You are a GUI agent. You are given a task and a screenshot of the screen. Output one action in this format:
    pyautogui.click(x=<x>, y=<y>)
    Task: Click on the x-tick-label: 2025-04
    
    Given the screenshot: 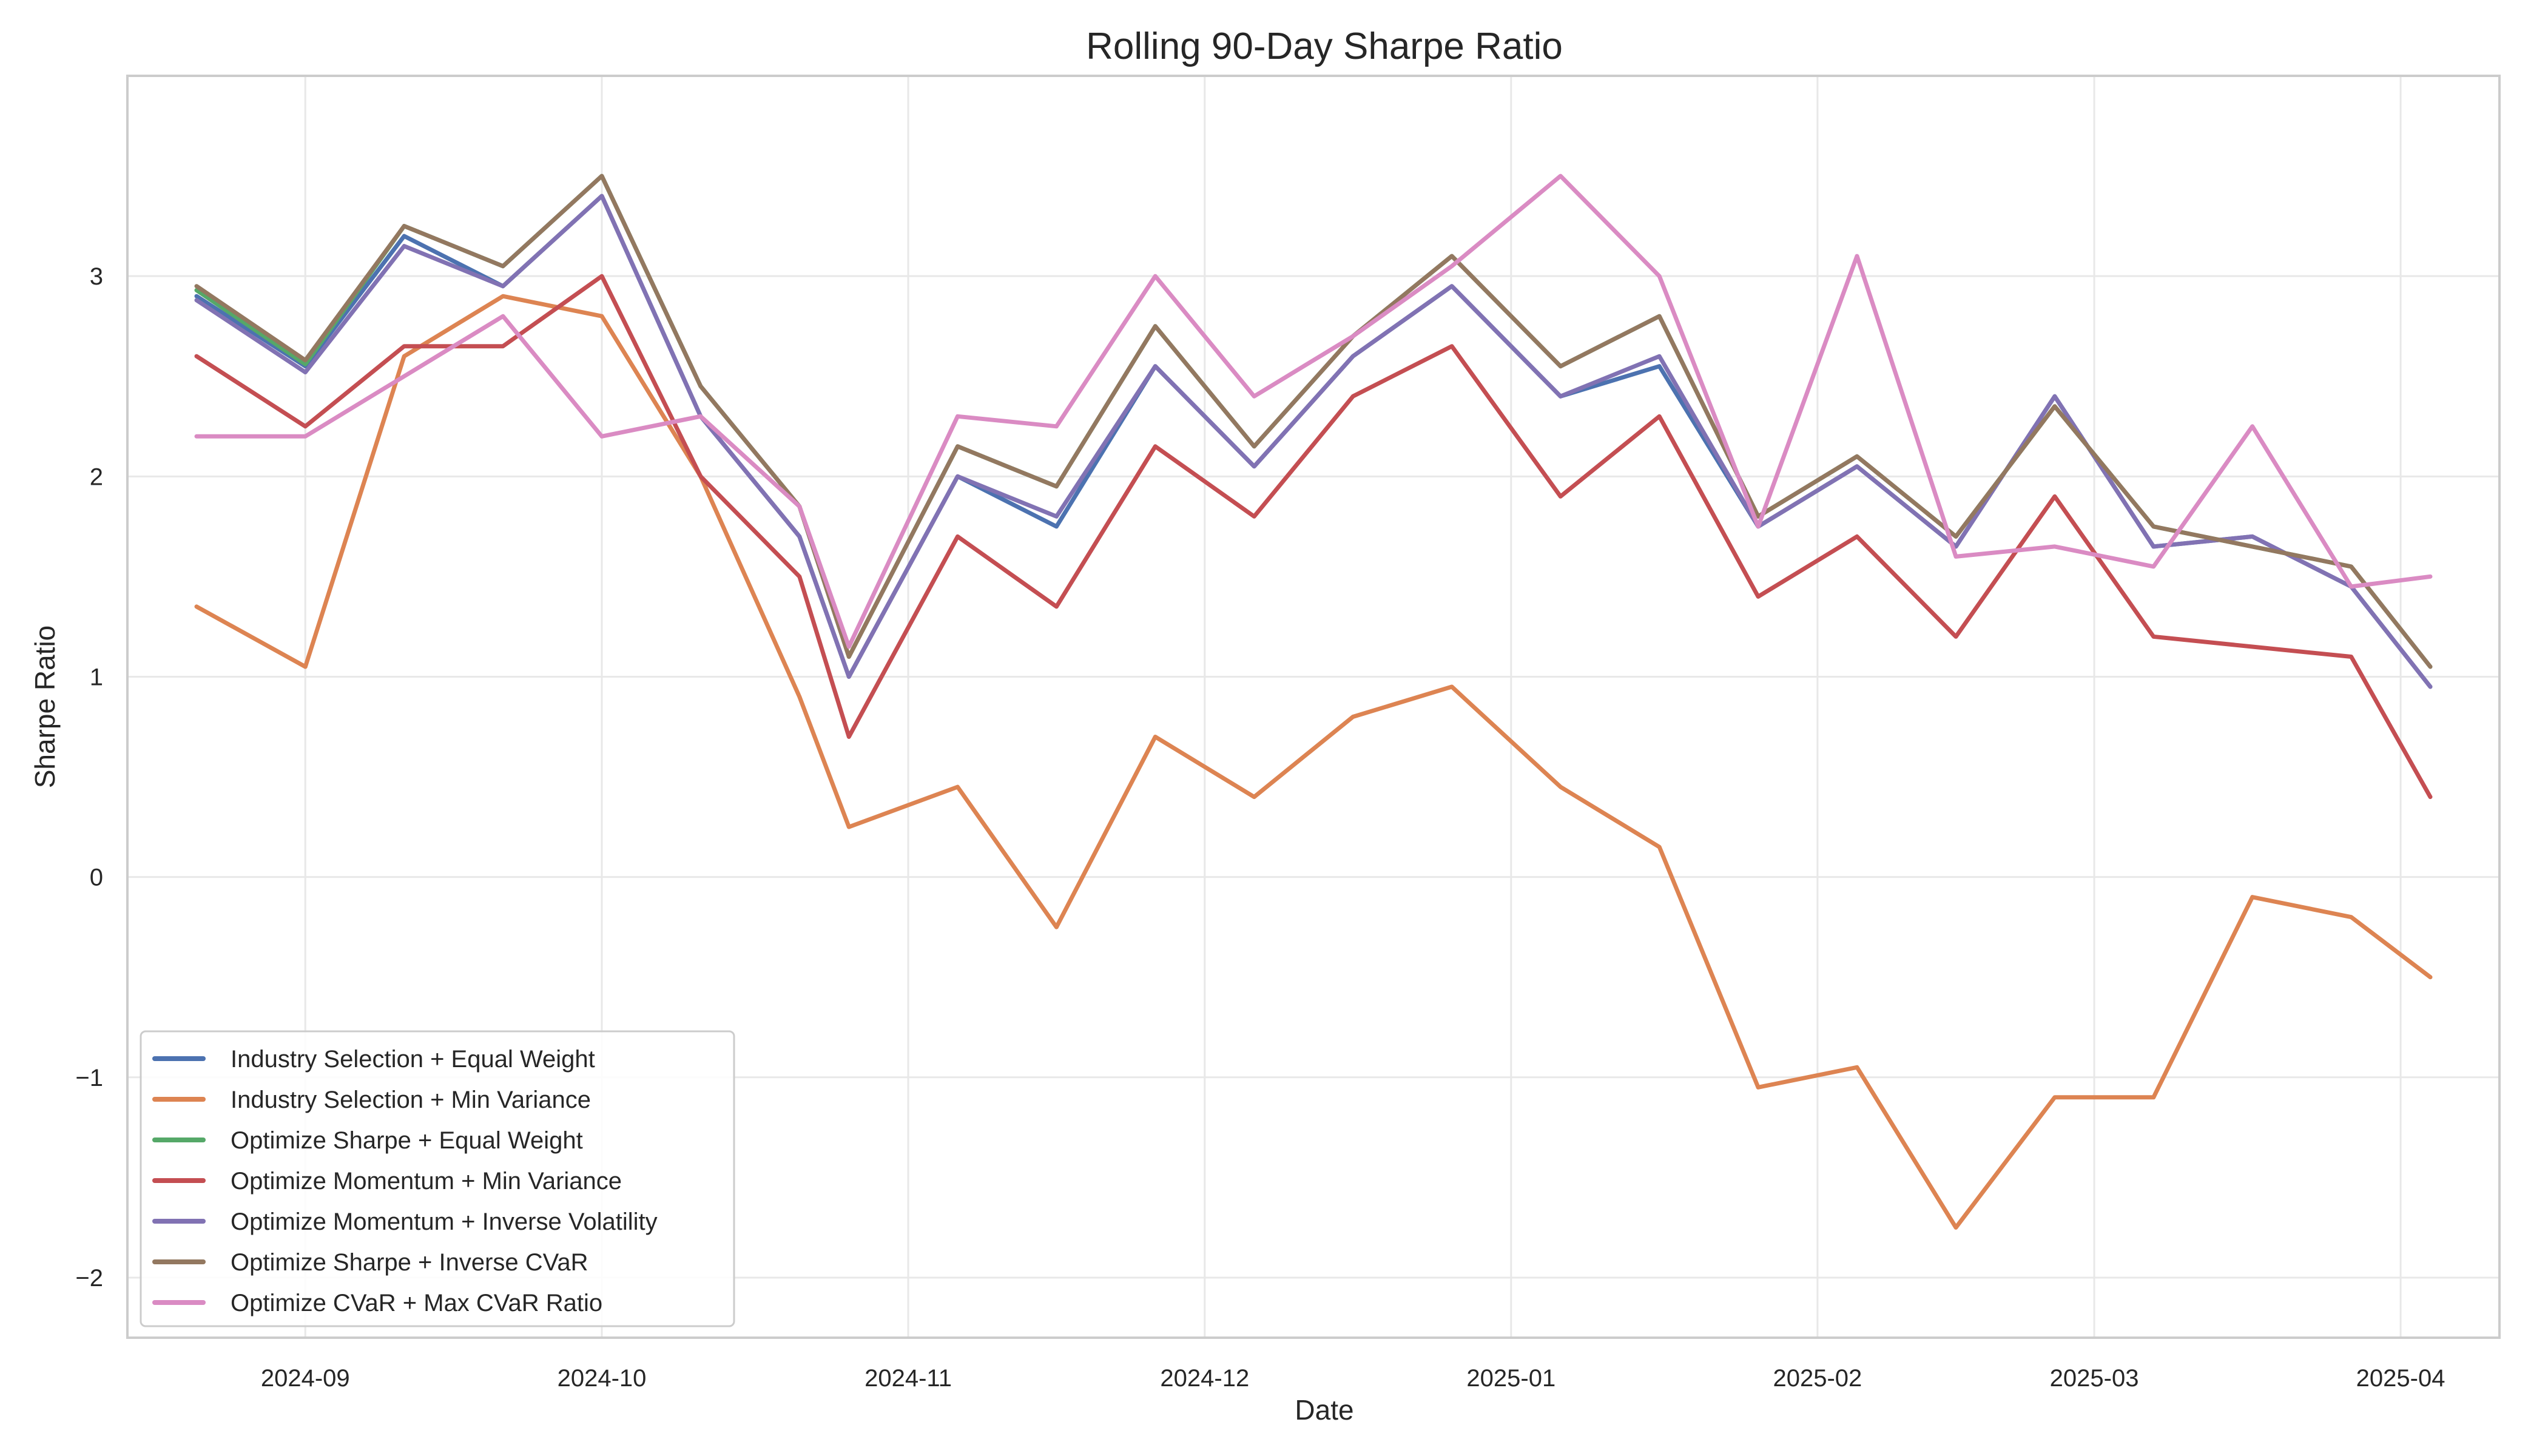 What is the action you would take?
    pyautogui.click(x=2400, y=1378)
    